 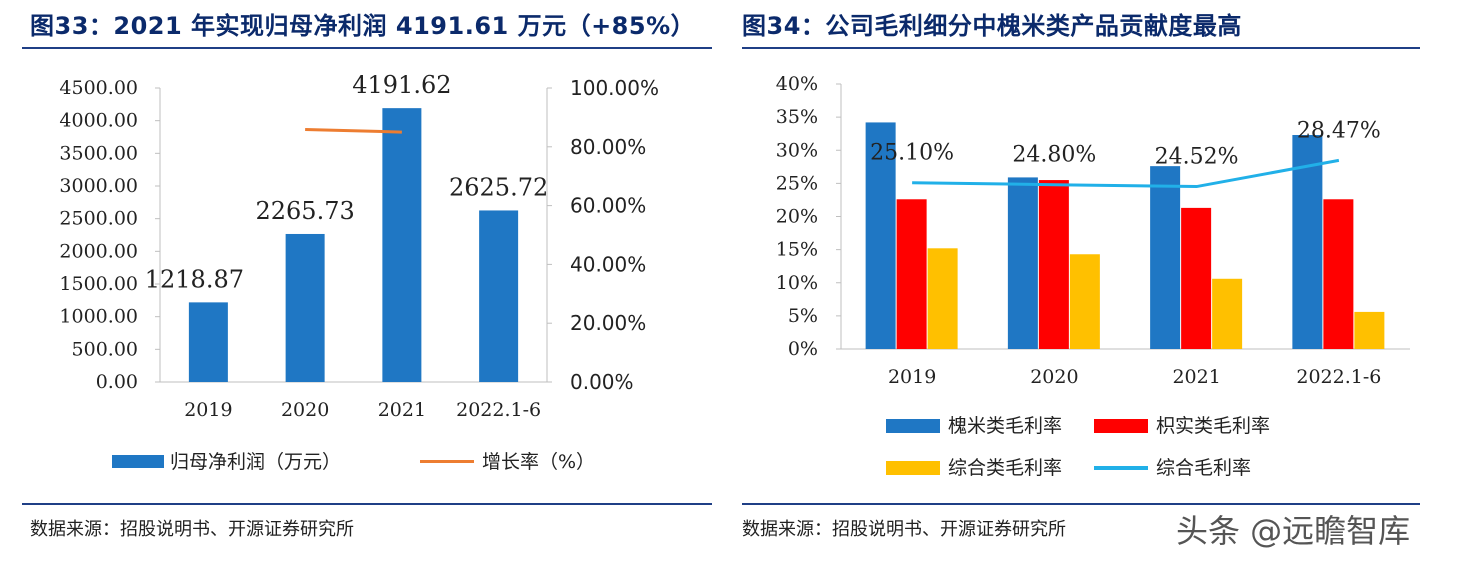 I want to click on figure-33-title: 图33：2021 年实现归母净利润 4191.61 万元（+85%）, so click(x=363, y=26).